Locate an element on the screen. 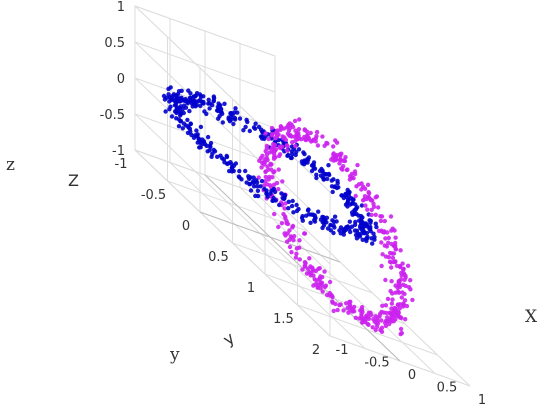  y-tick-label: -0.5 is located at coordinates (153, 195).